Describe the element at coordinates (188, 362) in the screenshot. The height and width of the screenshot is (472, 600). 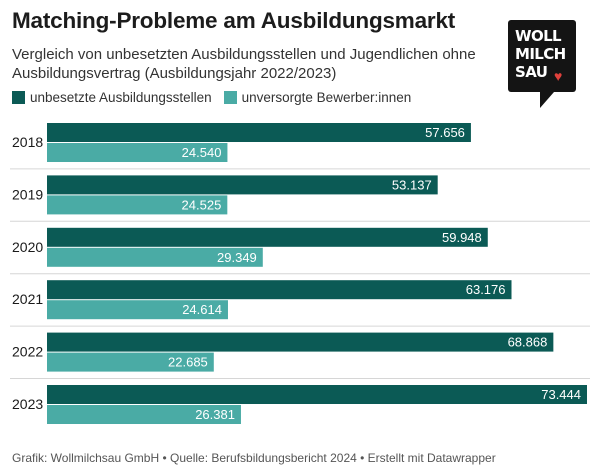
I see `bar-value-label-2022-series-2: 22.685` at that location.